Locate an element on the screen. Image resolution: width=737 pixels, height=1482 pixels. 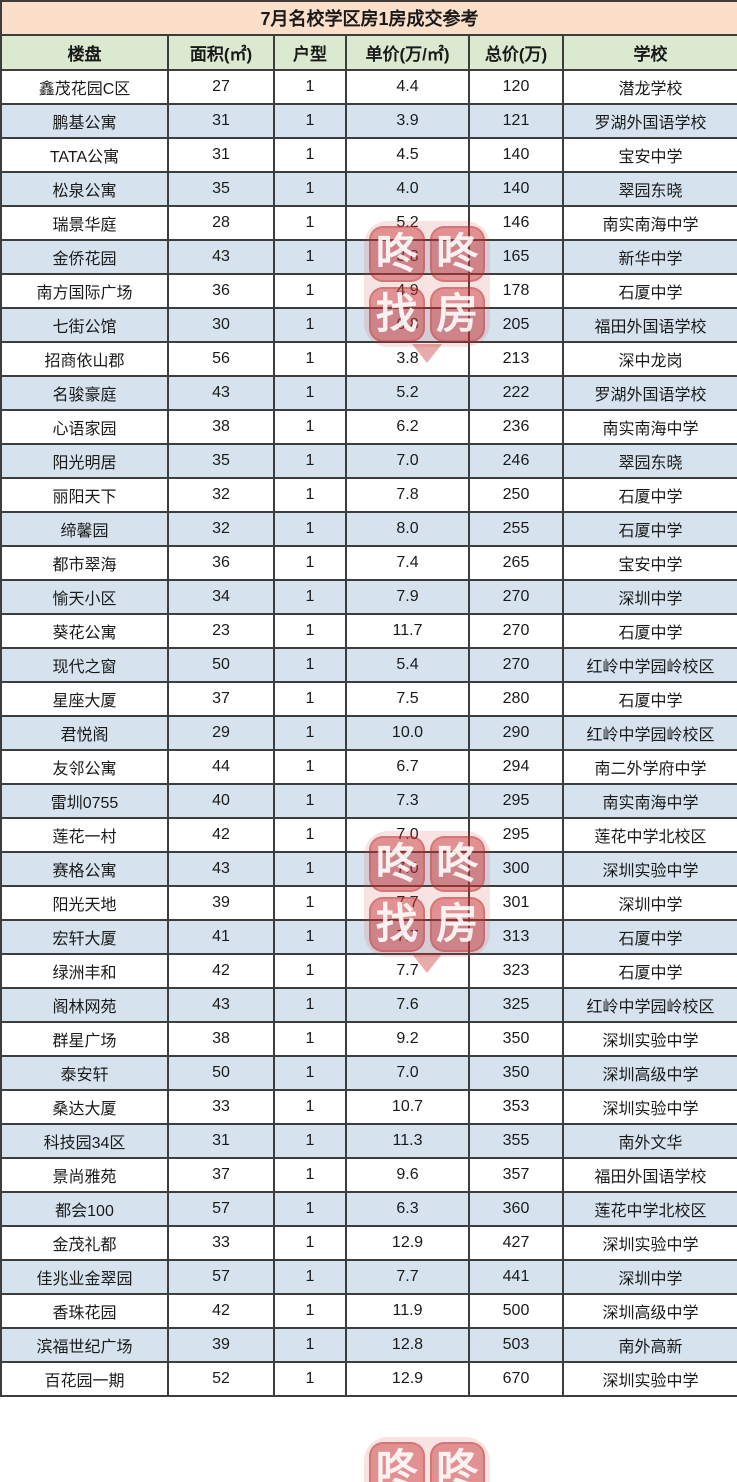
property-name-cell: 百花园一期 is located at coordinates (84, 1379).